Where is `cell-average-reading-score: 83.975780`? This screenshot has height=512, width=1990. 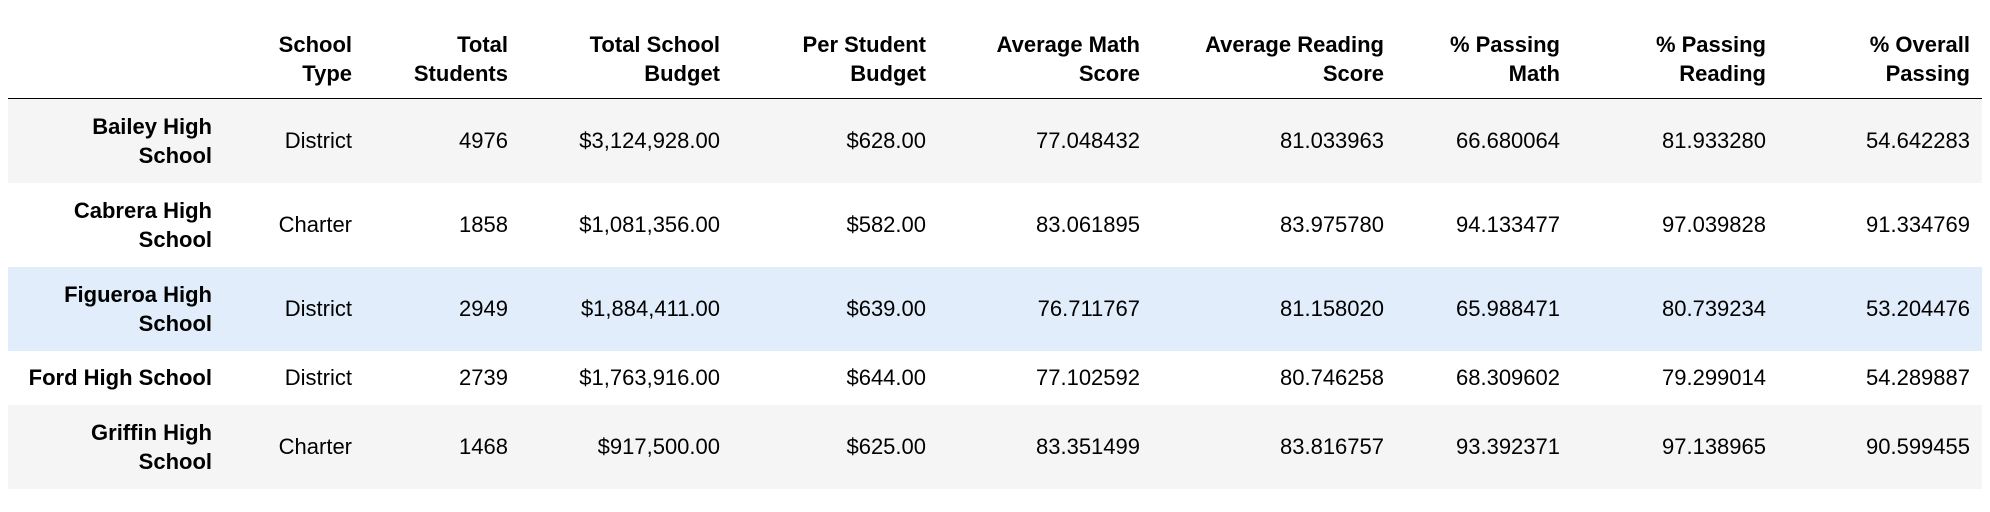
cell-average-reading-score: 83.975780 is located at coordinates (1332, 224).